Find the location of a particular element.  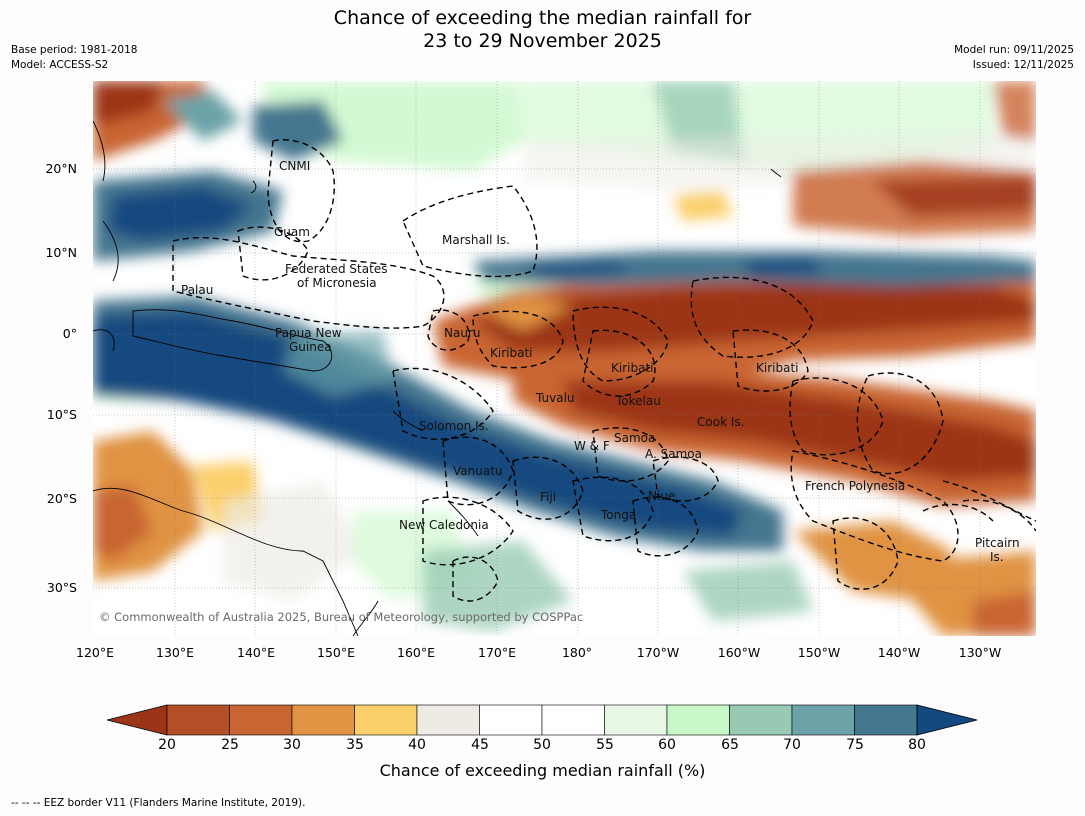

label-fiji: Fiji is located at coordinates (548, 497).